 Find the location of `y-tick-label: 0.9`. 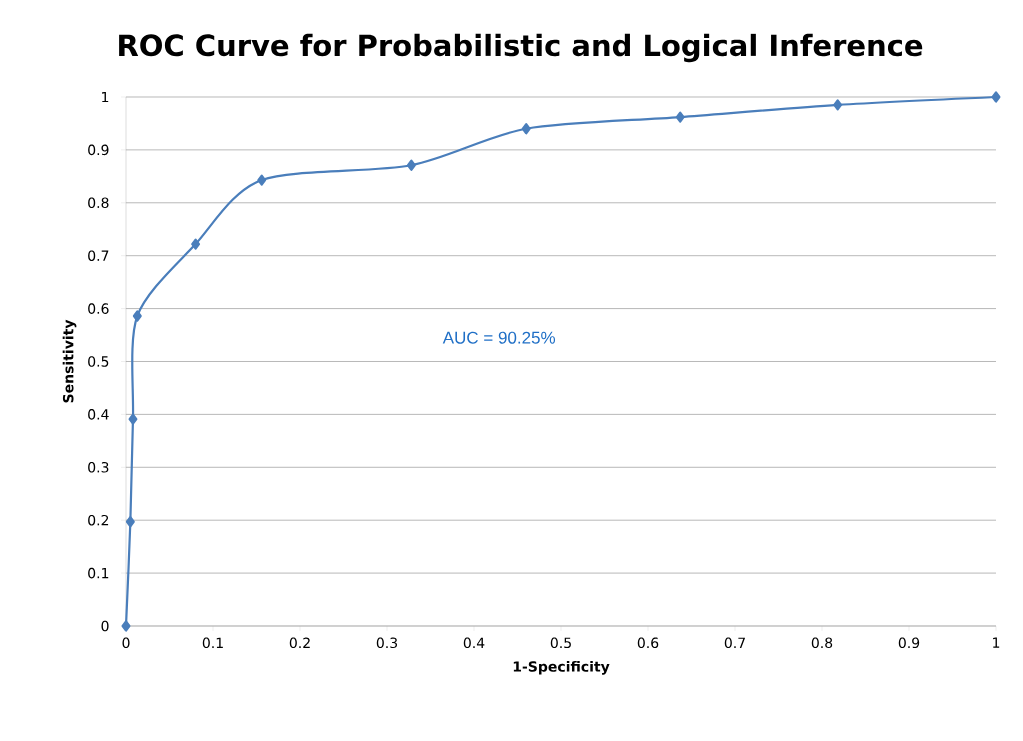

y-tick-label: 0.9 is located at coordinates (98, 150).